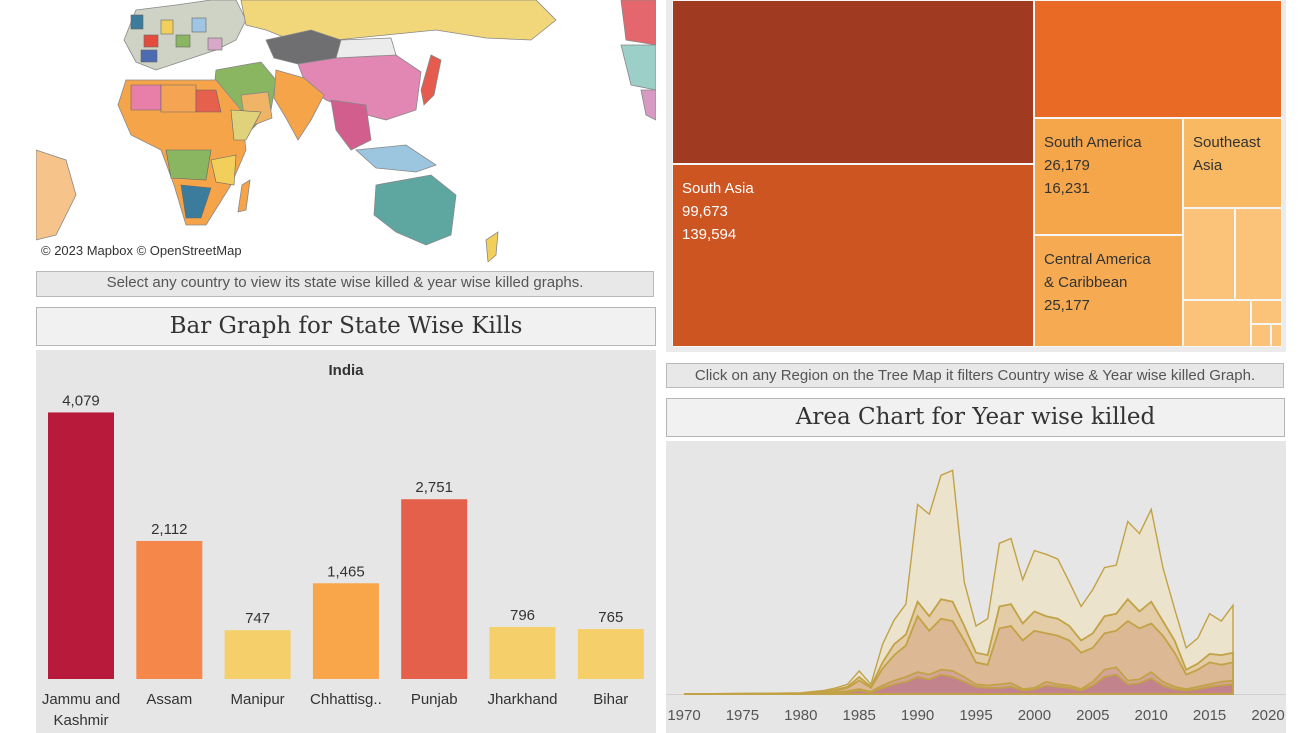  Describe the element at coordinates (1067, 165) in the screenshot. I see `treemap-cell-label: 26,179` at that location.